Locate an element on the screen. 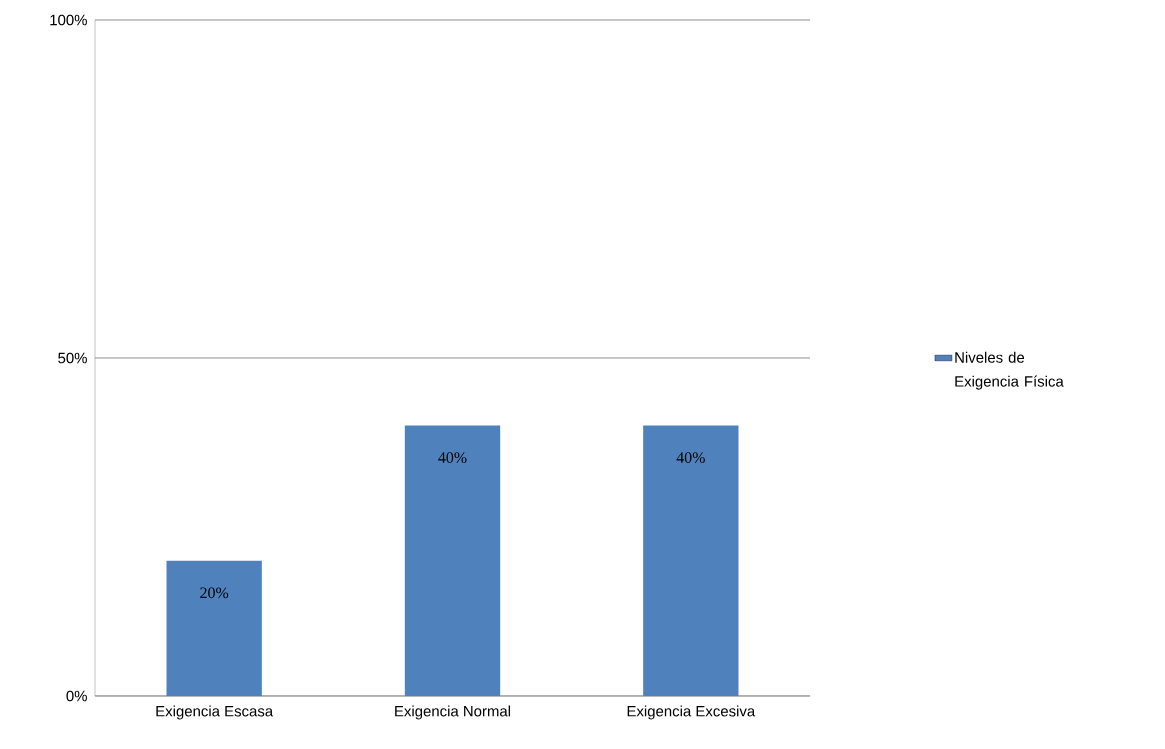  x-tick-label: Exigencia Normal is located at coordinates (453, 712).